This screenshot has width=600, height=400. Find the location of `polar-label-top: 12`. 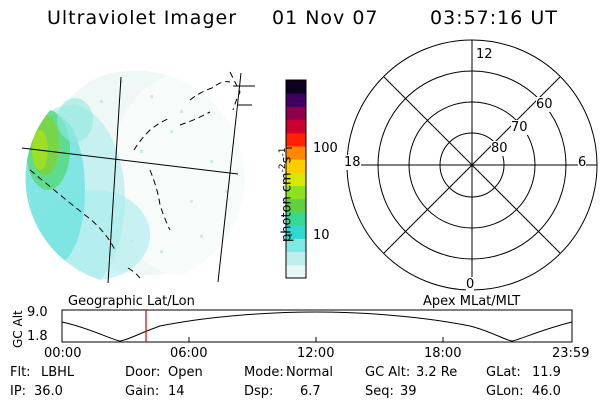

polar-label-top: 12 is located at coordinates (484, 54).